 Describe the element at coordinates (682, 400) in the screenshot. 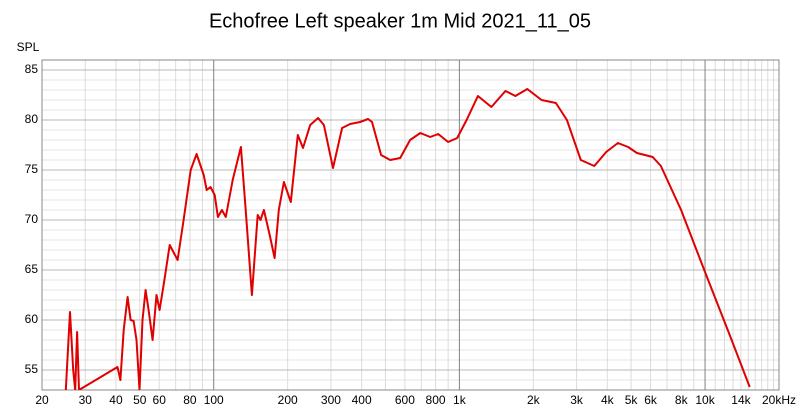

I see `x-tick-label: 8k` at that location.